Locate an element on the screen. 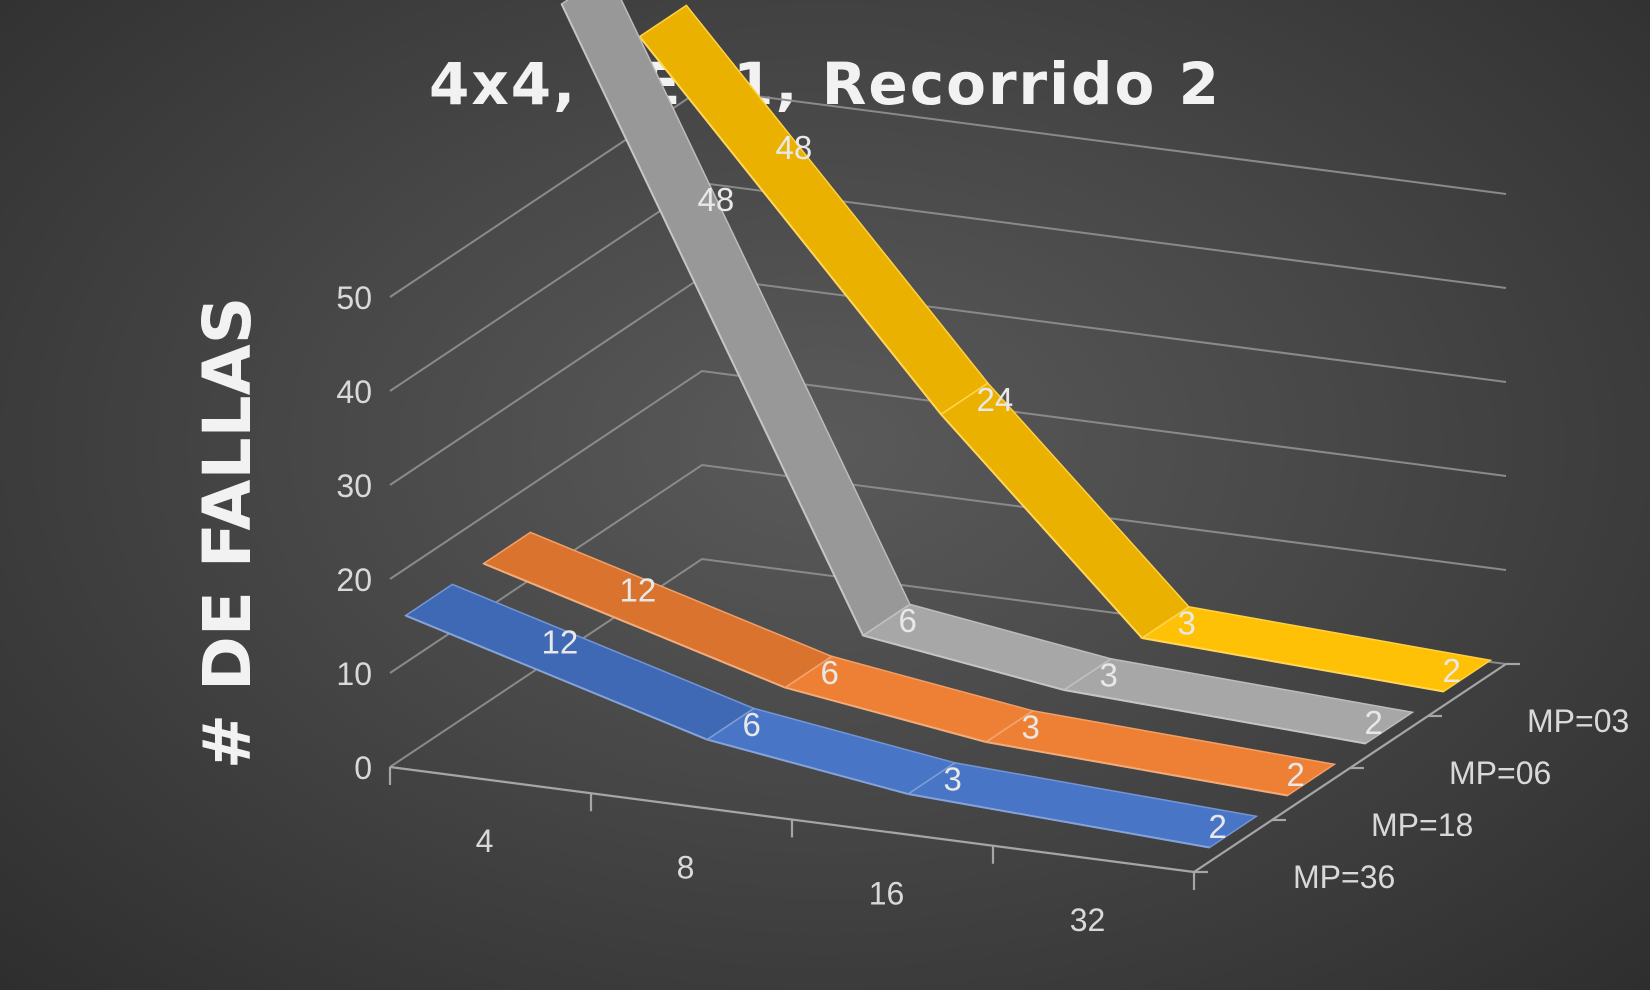 The image size is (1650, 990). y-axis-title: # DE FALLAS is located at coordinates (227, 533).